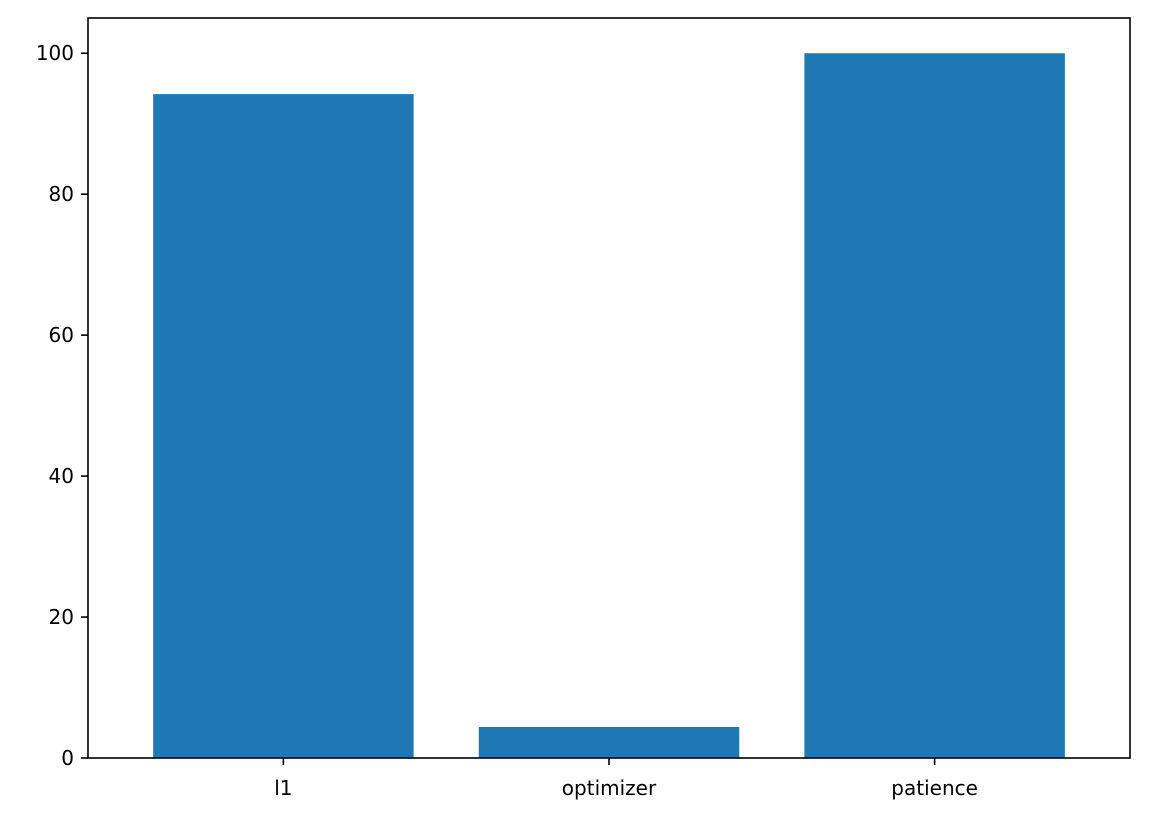 This screenshot has height=822, width=1149. I want to click on y-tick-label: 100, so click(55, 53).